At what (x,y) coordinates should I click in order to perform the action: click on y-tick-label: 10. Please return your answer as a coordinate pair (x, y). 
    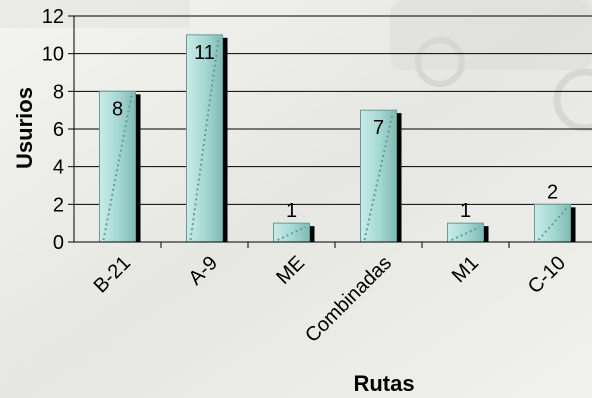
    Looking at the image, I should click on (53, 55).